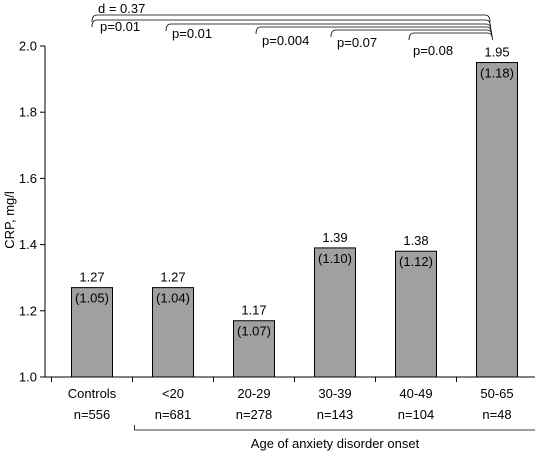 This screenshot has height=454, width=535. Describe the element at coordinates (92, 414) in the screenshot. I see `sample-size-label: n=556` at that location.